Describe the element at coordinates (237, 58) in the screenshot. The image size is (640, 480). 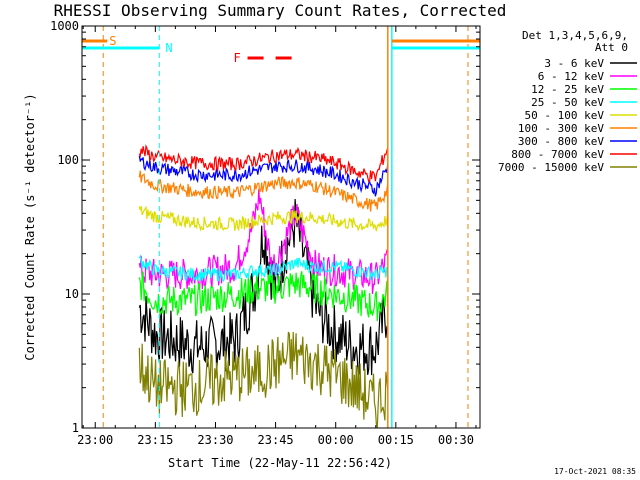
I see `annotation-label-f: F` at that location.